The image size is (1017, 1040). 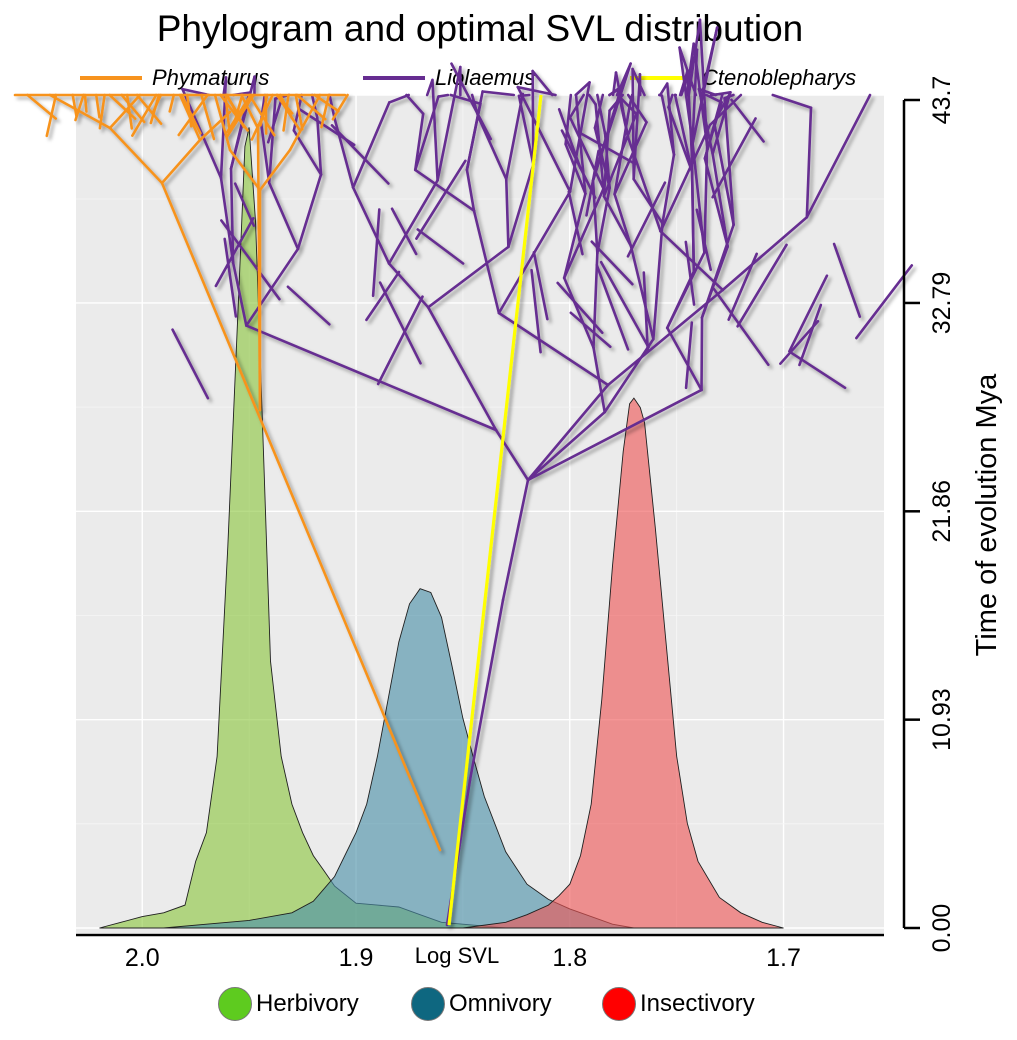 I want to click on x-tick-label-1.8: 1.8, so click(x=569, y=958).